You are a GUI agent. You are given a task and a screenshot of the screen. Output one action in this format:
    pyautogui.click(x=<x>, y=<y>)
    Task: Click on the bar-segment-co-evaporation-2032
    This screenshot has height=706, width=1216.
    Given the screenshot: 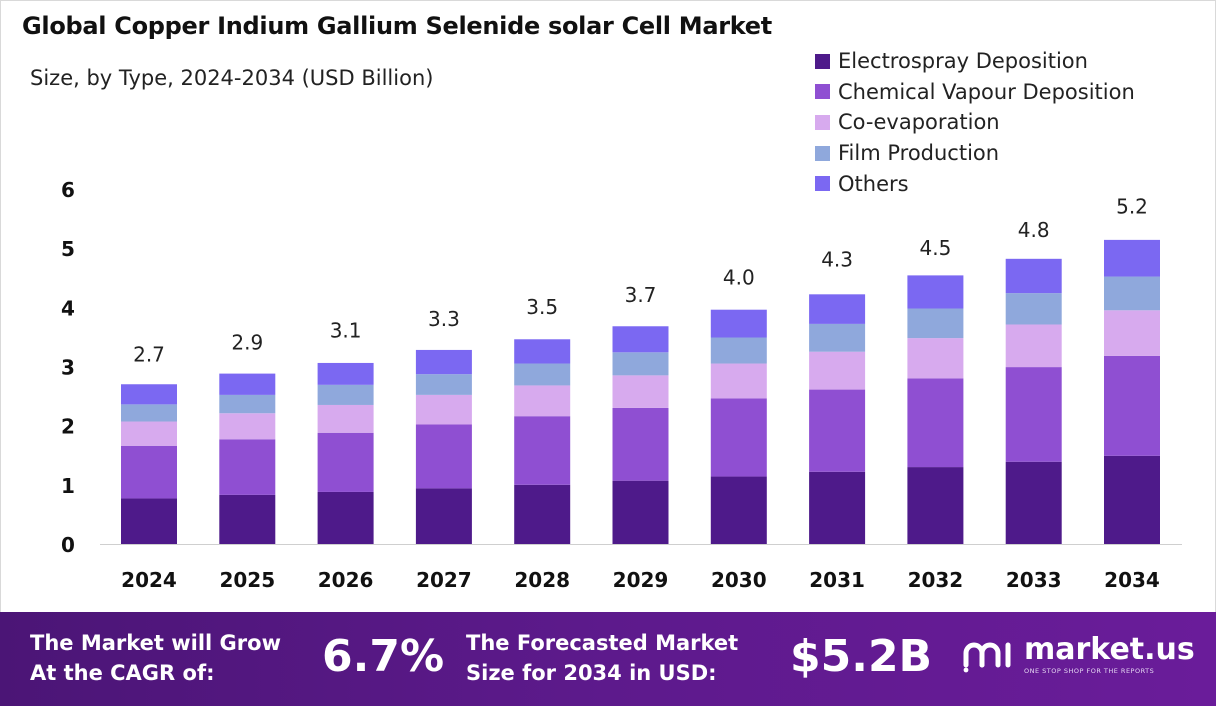 What is the action you would take?
    pyautogui.click(x=935, y=358)
    